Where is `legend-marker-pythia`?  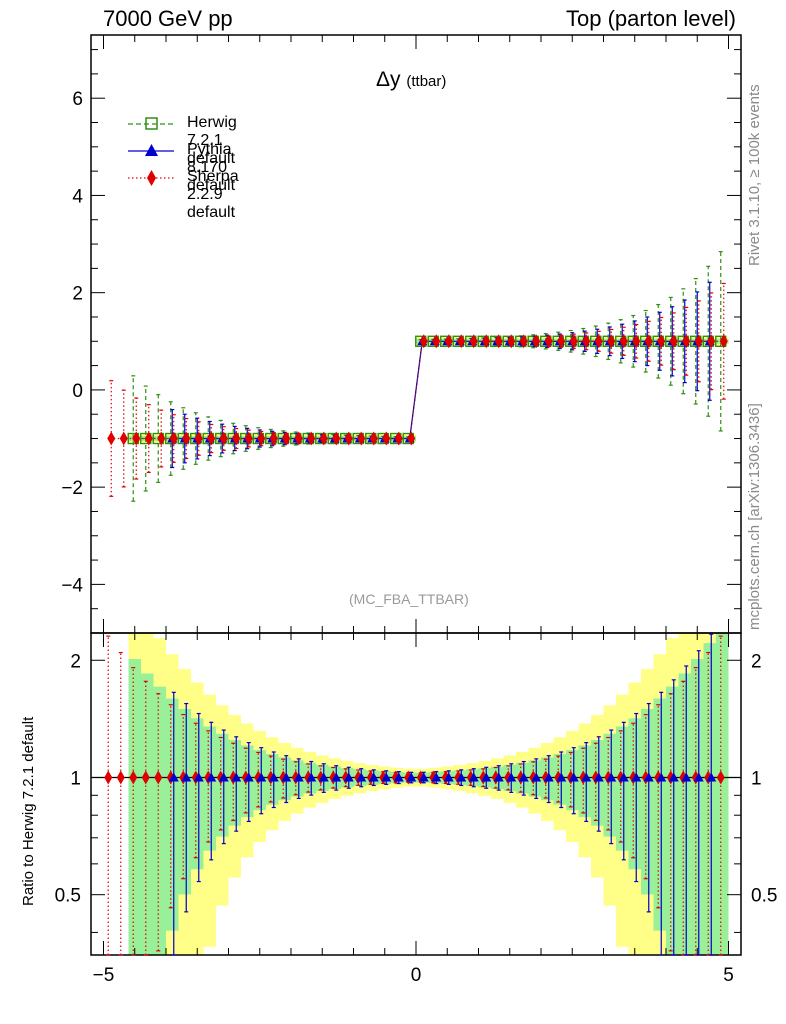 legend-marker-pythia is located at coordinates (151, 150).